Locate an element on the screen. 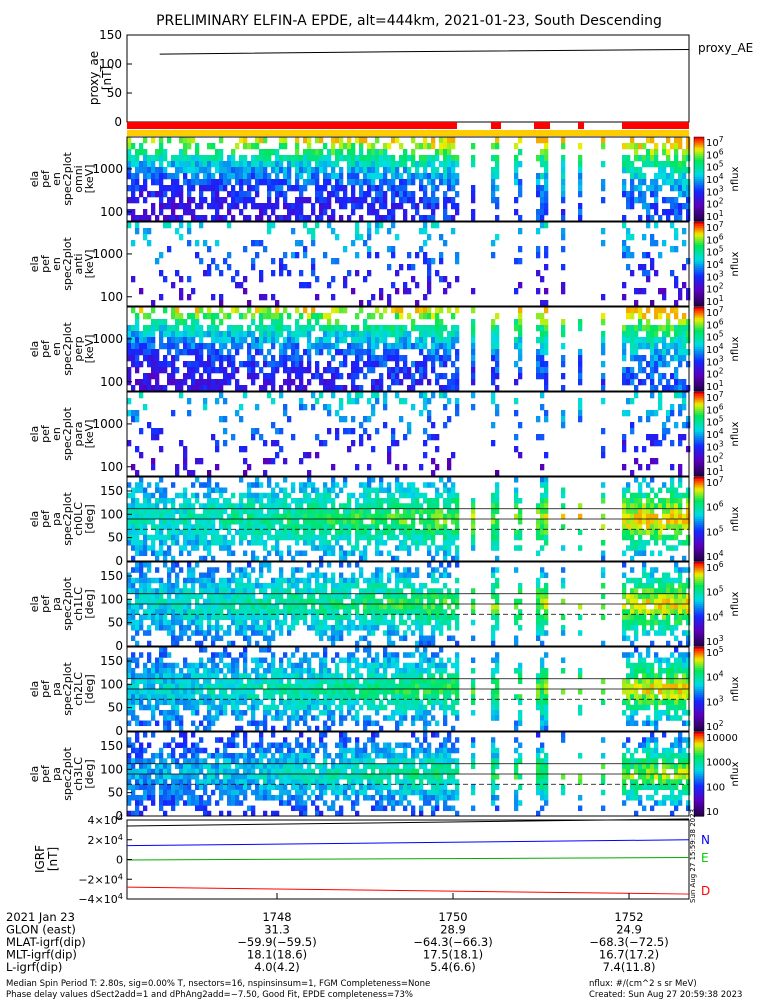  colorbar-tick-label: 10⁵ is located at coordinates (715, 167).